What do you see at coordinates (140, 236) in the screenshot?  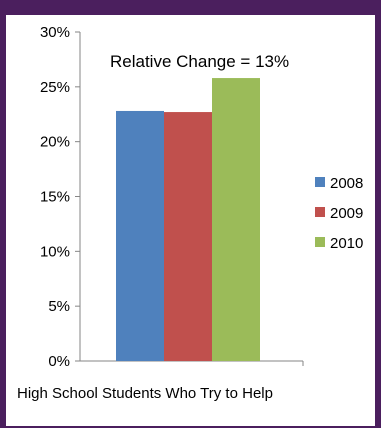 I see `bar-2008` at bounding box center [140, 236].